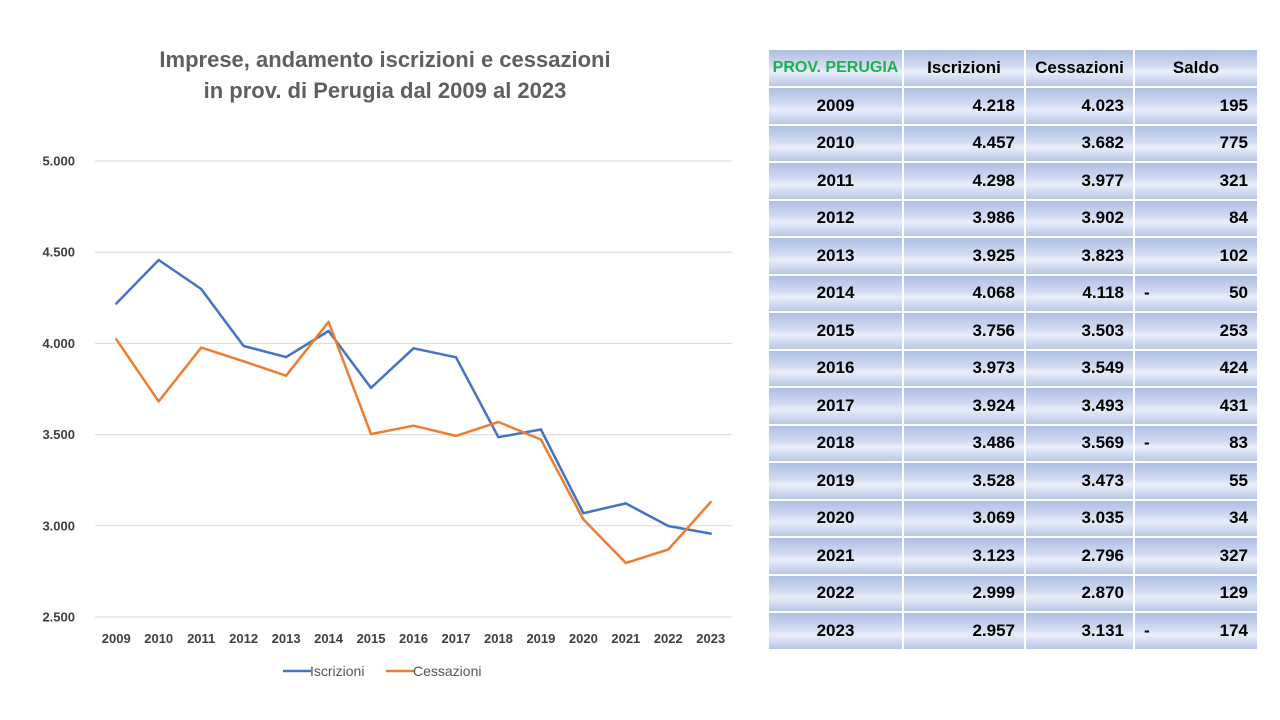  I want to click on saldo-cell: 327, so click(1196, 557).